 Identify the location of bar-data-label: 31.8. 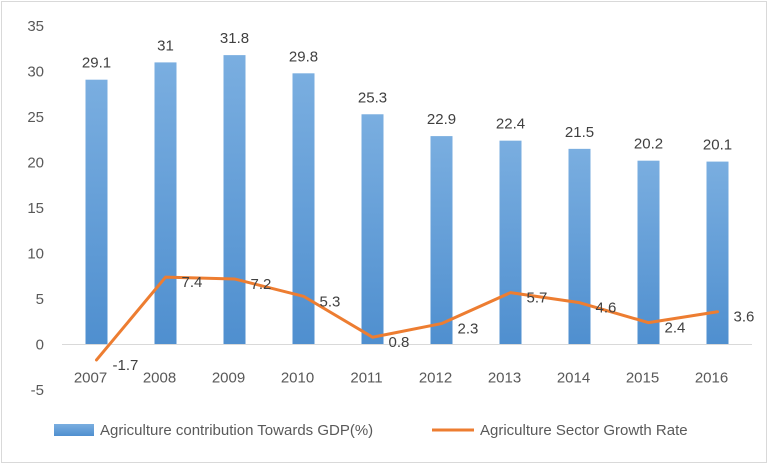
(234, 38).